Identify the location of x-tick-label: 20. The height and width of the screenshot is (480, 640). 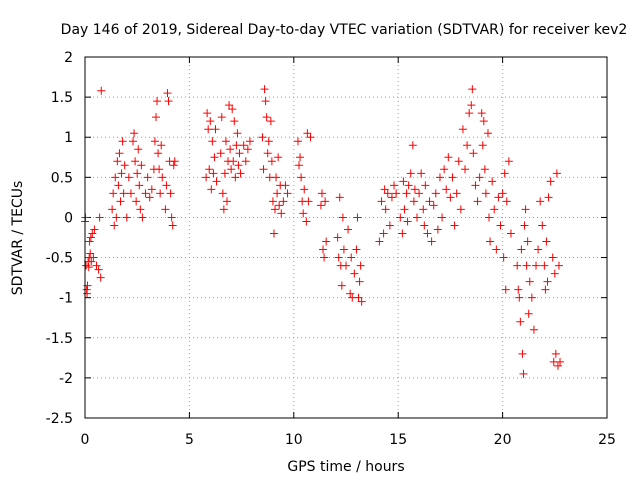
(503, 440).